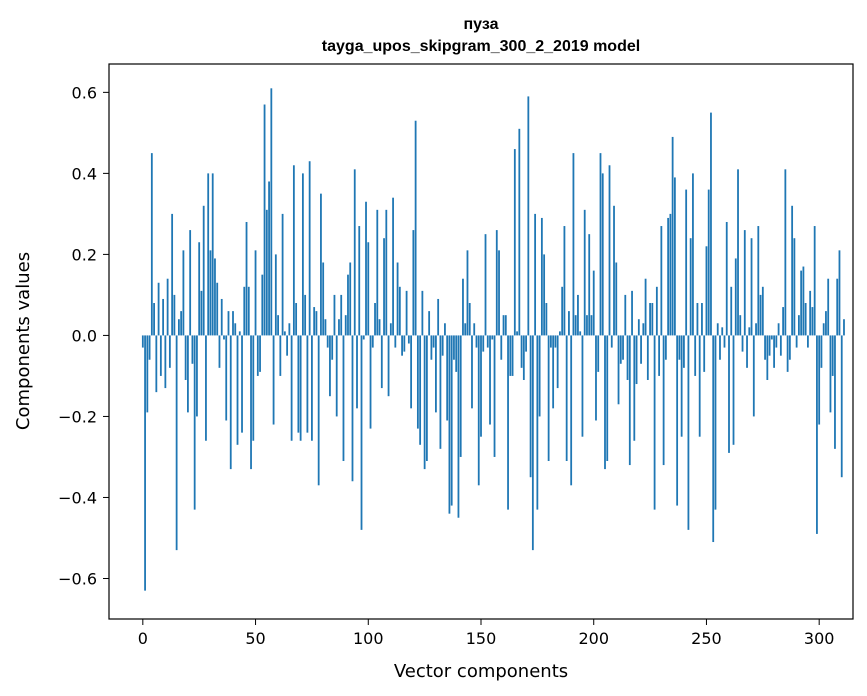 Image resolution: width=867 pixels, height=696 pixels. I want to click on y-tick-label: 0.2, so click(84, 254).